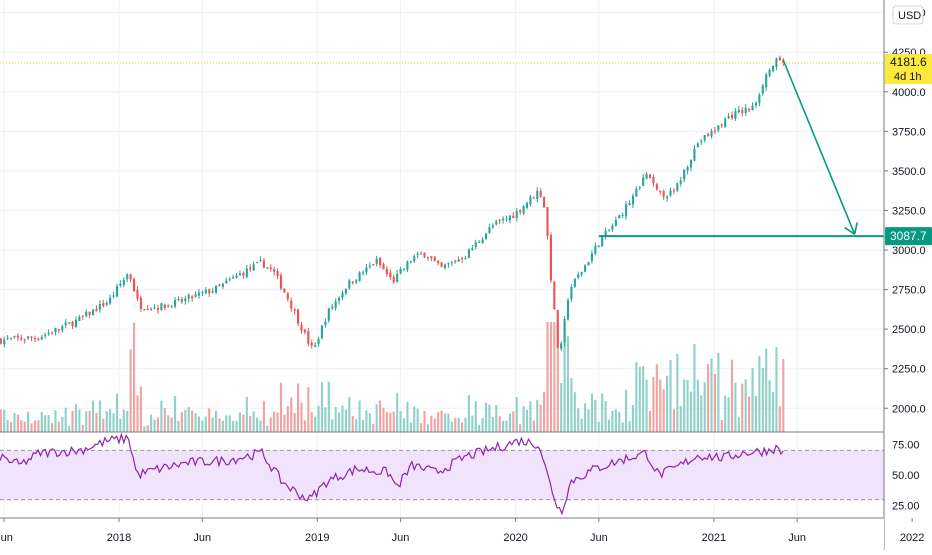  I want to click on price-tick-label: 2250.0, so click(909, 370).